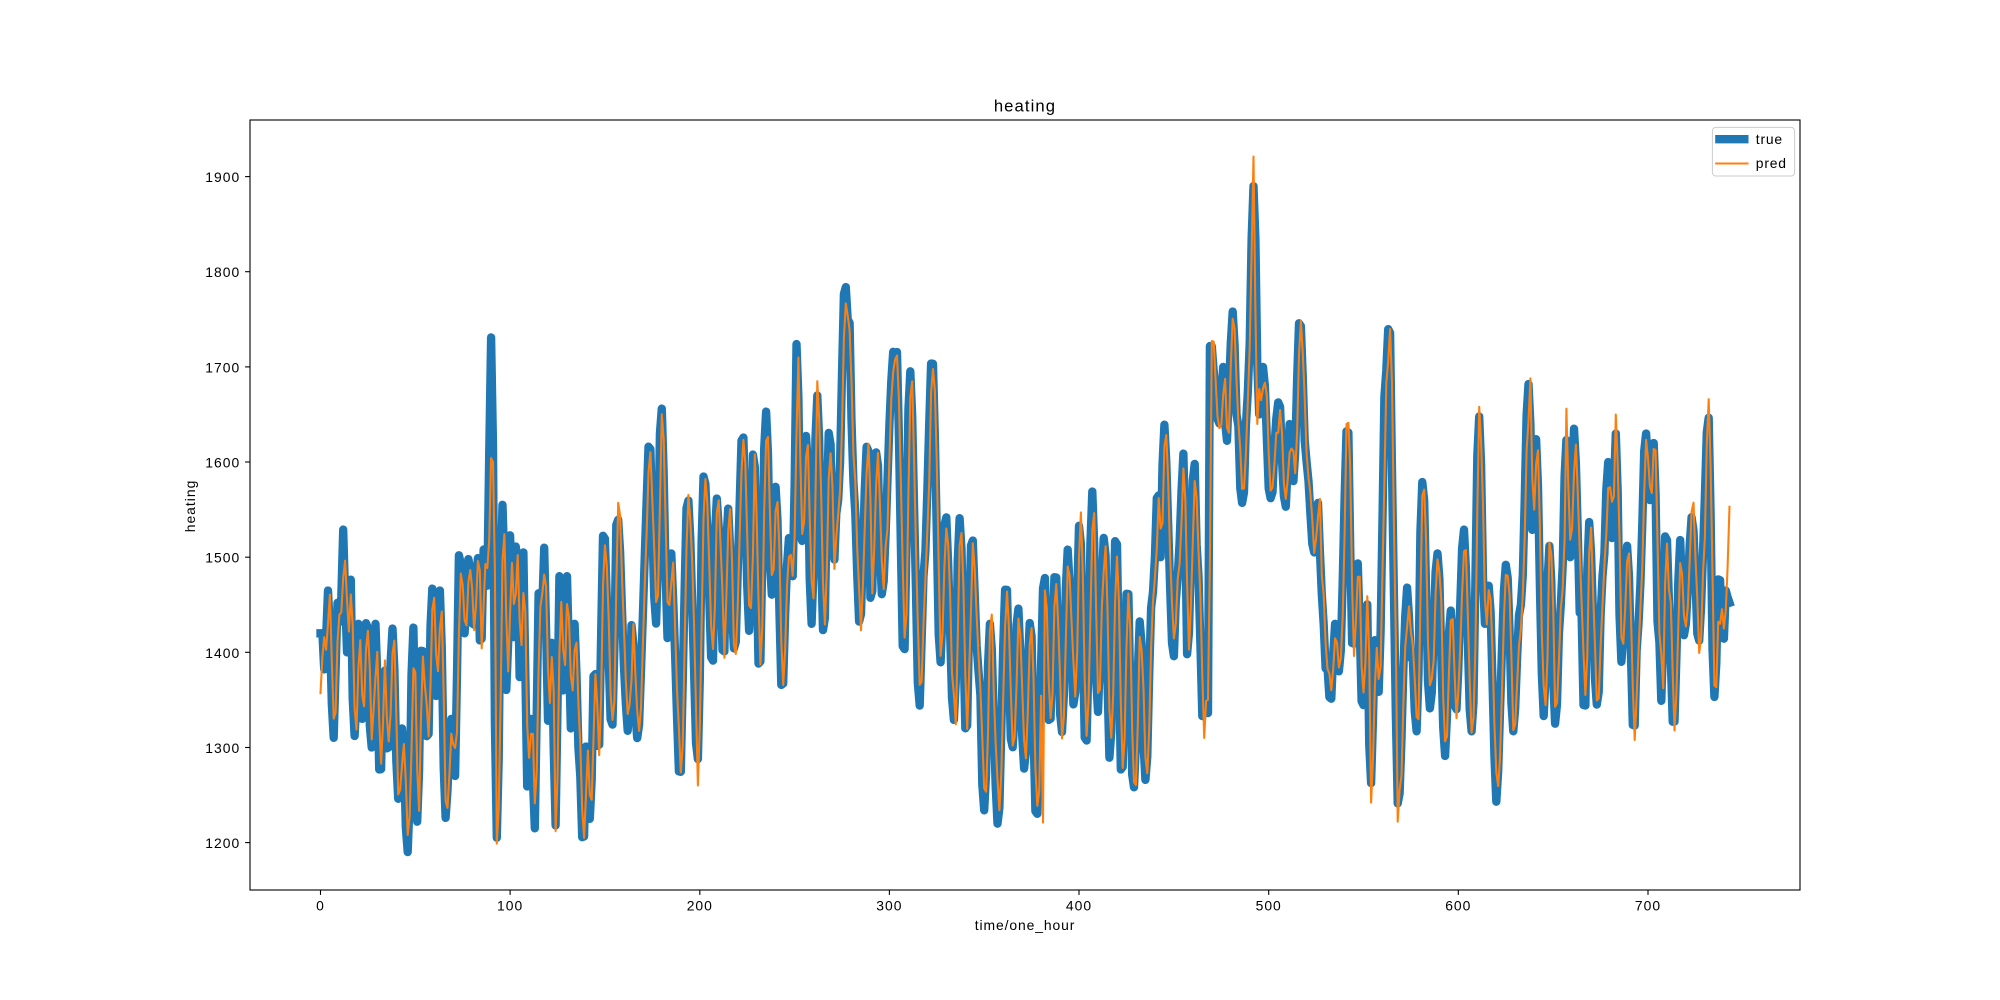  Describe the element at coordinates (700, 906) in the screenshot. I see `svg-text: 200` at that location.